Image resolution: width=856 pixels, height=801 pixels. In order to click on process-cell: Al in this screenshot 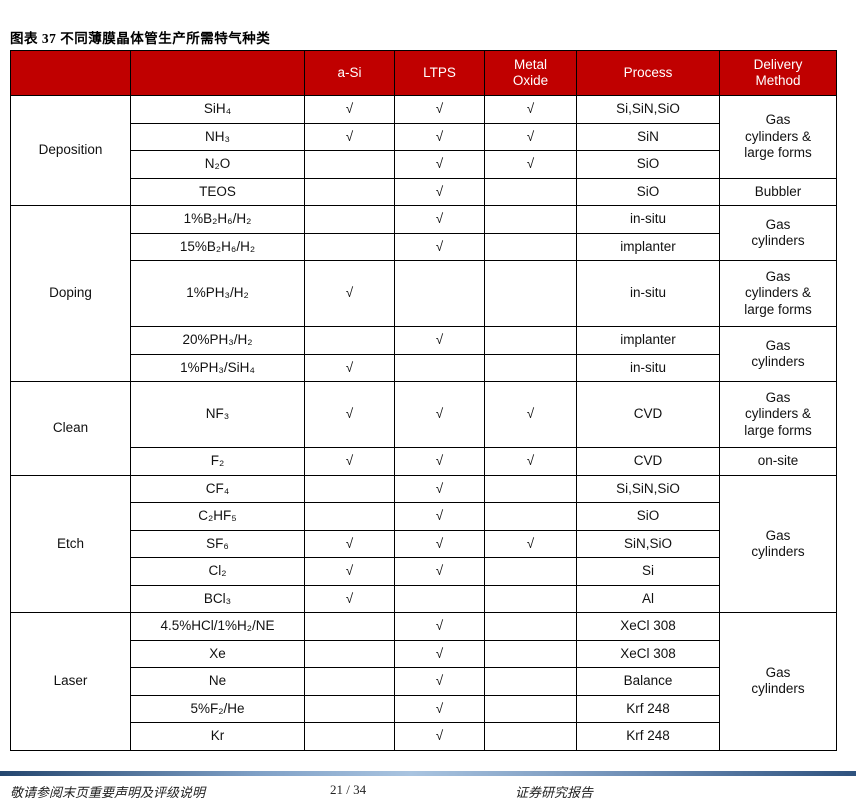, I will do `click(648, 598)`.